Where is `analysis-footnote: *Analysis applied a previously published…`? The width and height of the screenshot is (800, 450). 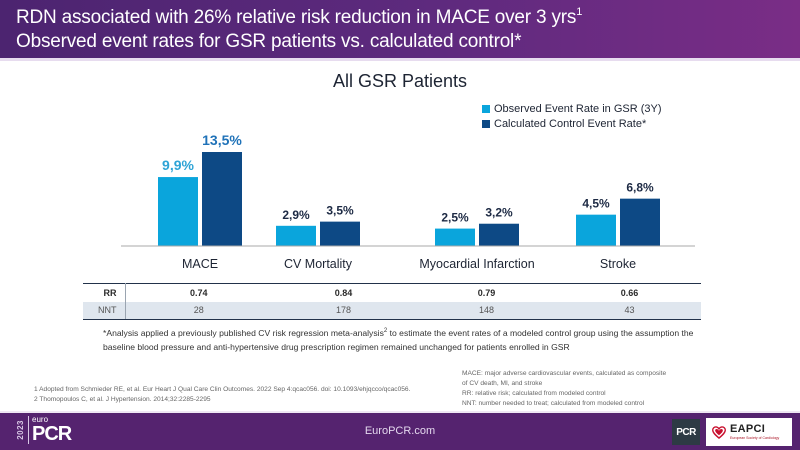 analysis-footnote: *Analysis applied a previously published… is located at coordinates (403, 340).